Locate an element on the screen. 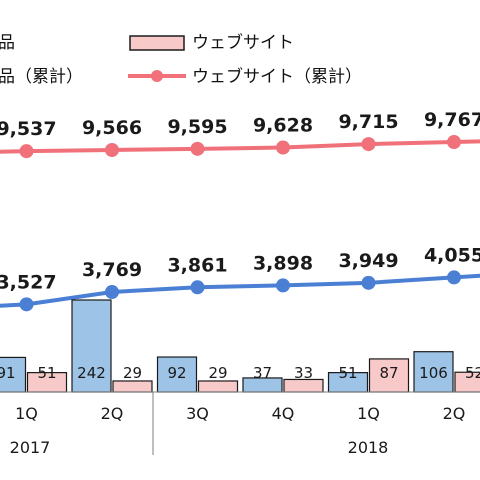 The image size is (480, 480). line-label-3-3: 9,595 is located at coordinates (197, 127).